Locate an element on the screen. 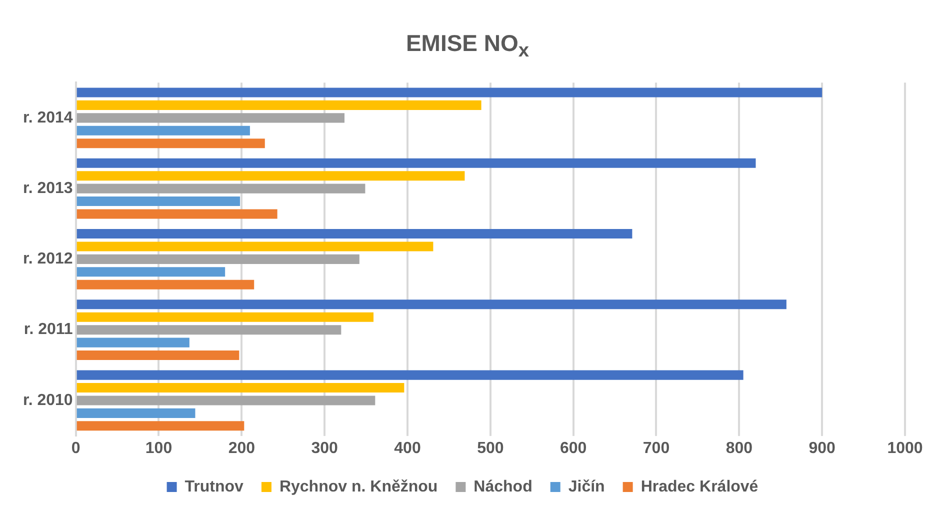 The width and height of the screenshot is (935, 519). y-tick-label: r. 2014 is located at coordinates (48, 117).